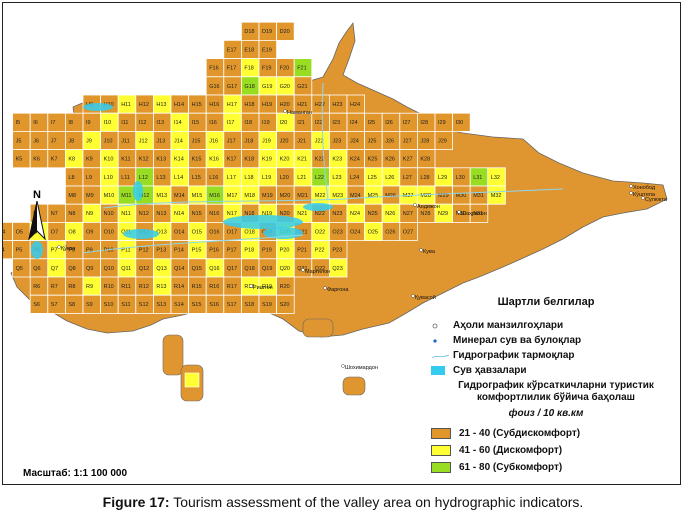 The width and height of the screenshot is (686, 519). Describe the element at coordinates (89, 305) in the screenshot. I see `grid-cell-label: S9` at that location.